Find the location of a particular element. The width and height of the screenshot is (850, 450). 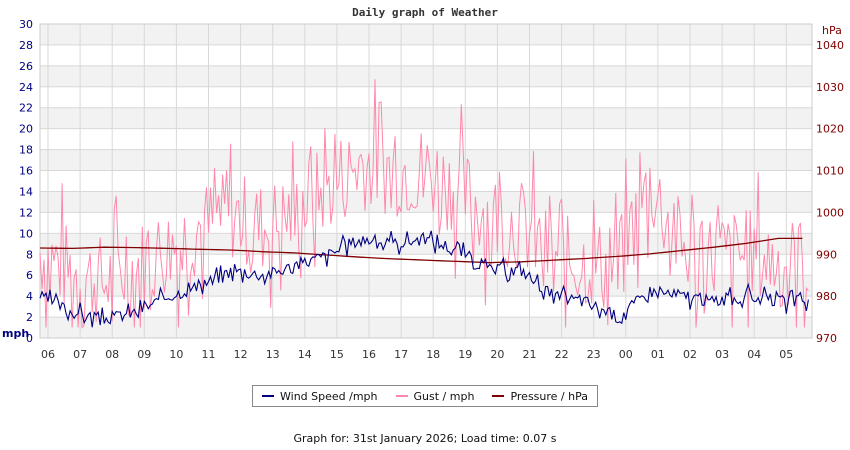

left-tick-label: 10 is located at coordinates (26, 233).